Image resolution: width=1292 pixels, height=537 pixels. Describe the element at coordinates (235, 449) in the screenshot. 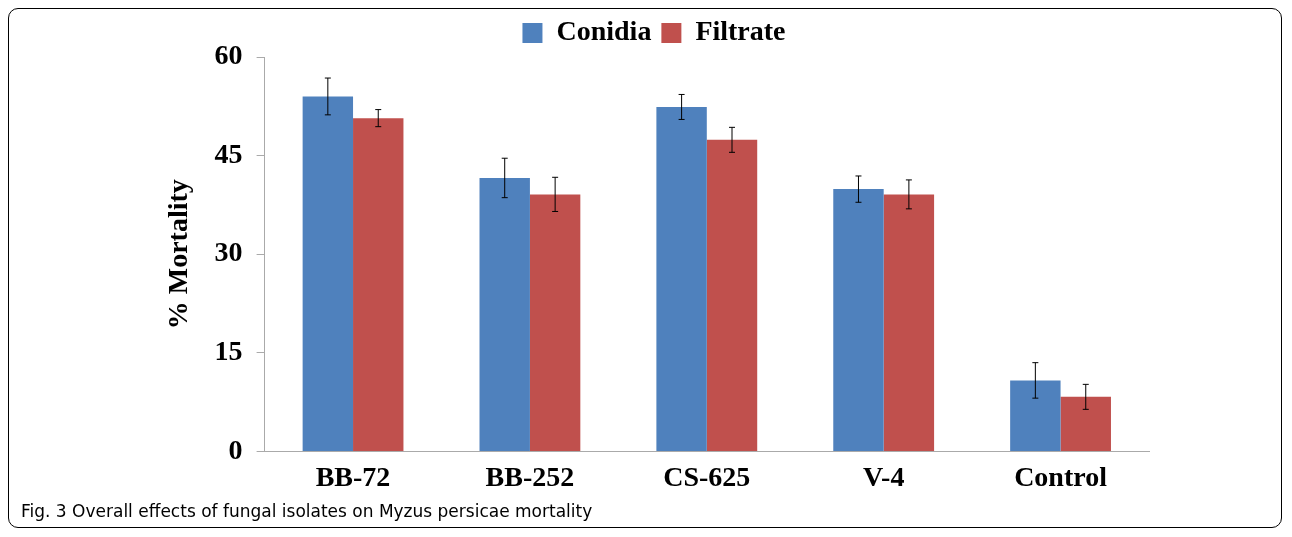

I see `y-tick-label: 0` at that location.